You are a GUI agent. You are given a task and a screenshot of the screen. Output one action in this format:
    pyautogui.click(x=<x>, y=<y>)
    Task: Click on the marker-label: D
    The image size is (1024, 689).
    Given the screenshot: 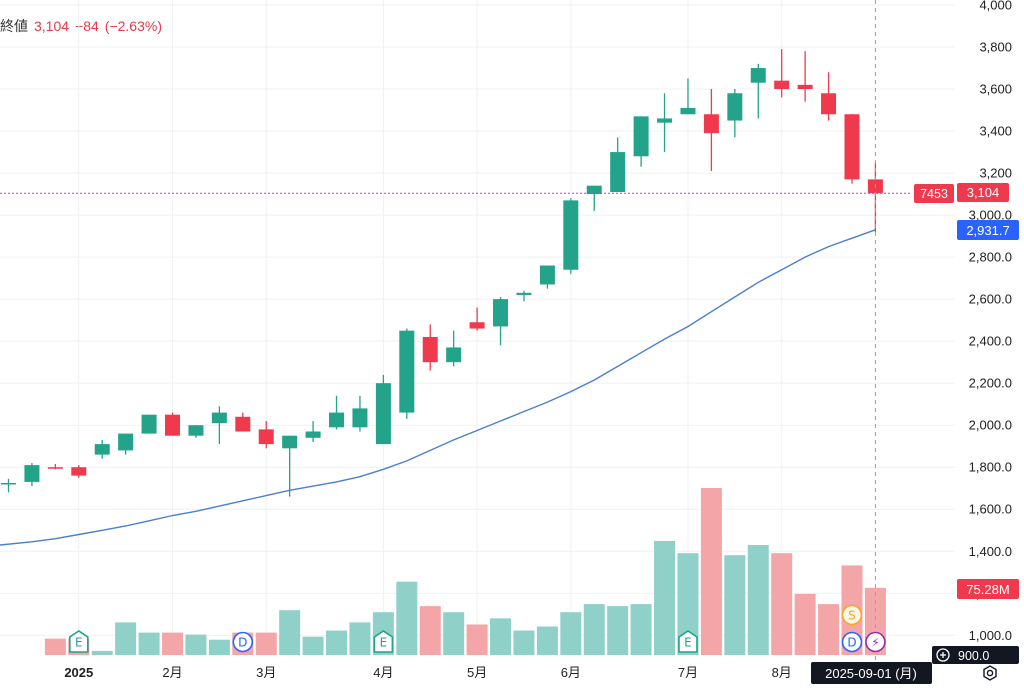 What is the action you would take?
    pyautogui.click(x=242, y=643)
    